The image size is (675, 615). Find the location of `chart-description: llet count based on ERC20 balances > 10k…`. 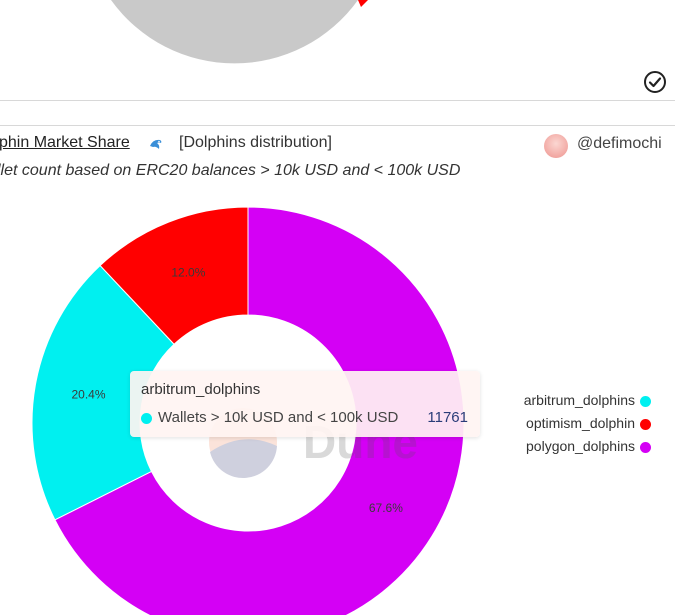

chart-description: llet count based on ERC20 balances > 10k… is located at coordinates (230, 170).